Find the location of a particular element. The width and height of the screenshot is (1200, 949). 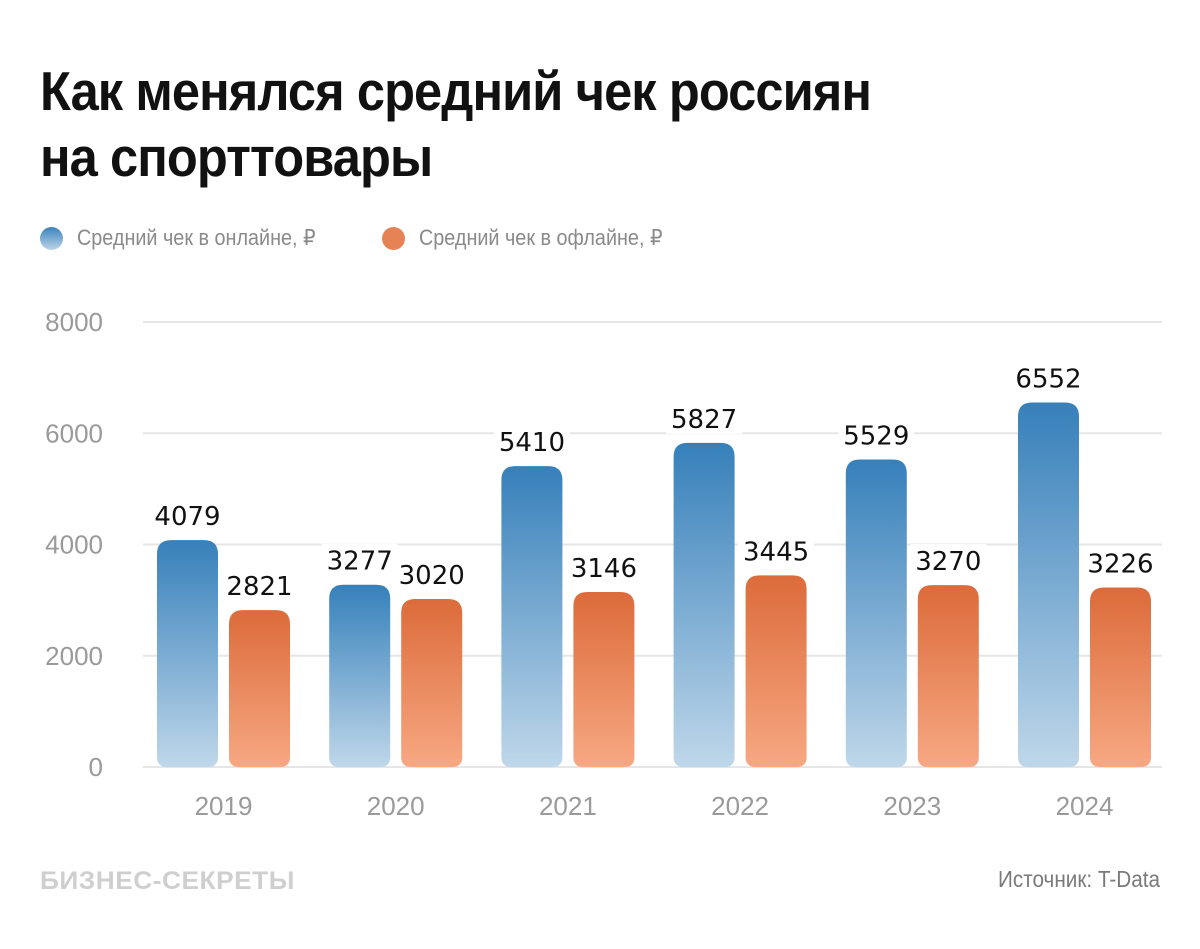

data-label-offline-2020: 3020 is located at coordinates (432, 576).